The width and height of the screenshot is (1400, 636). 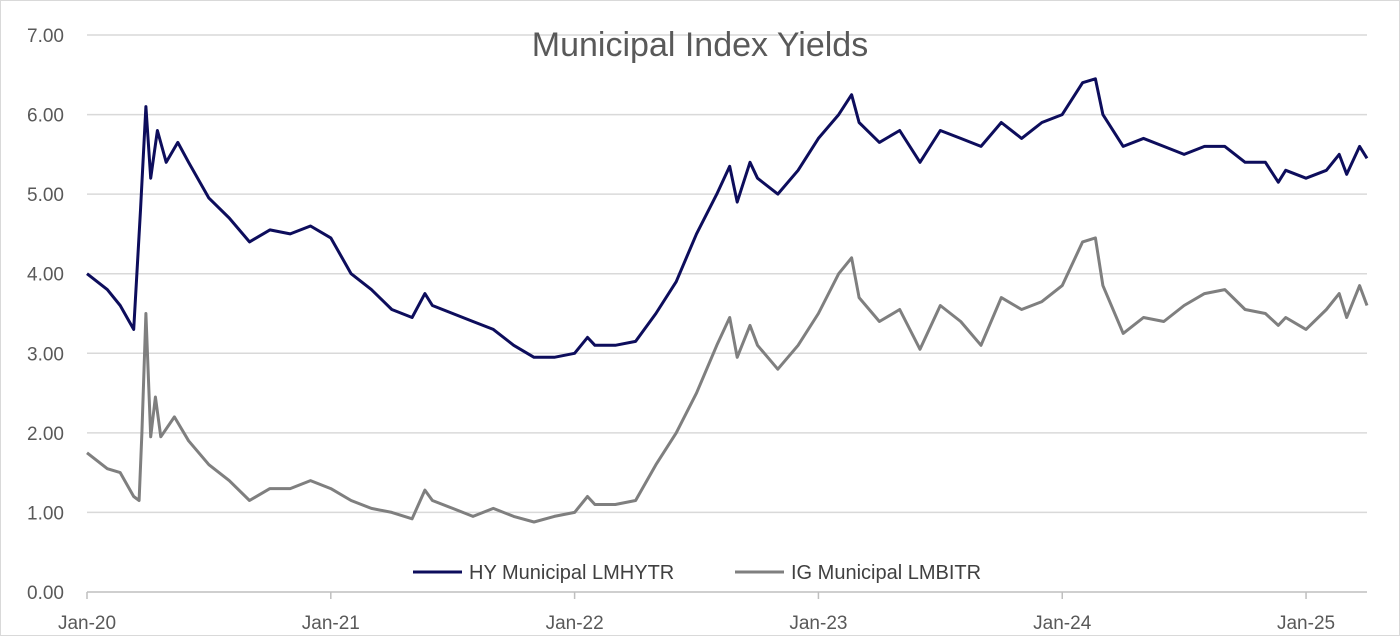 I want to click on chart-title: Municipal Index Yields, so click(x=700, y=45).